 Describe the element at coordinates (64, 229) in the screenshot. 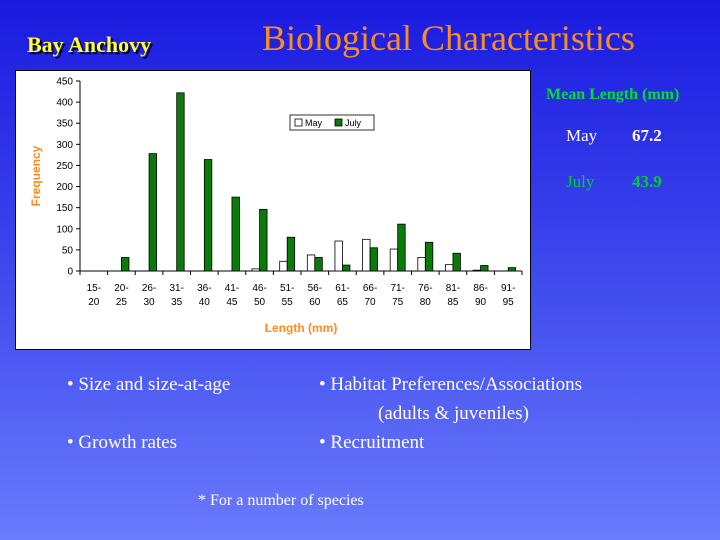

I see `y-tick-label: 100` at that location.